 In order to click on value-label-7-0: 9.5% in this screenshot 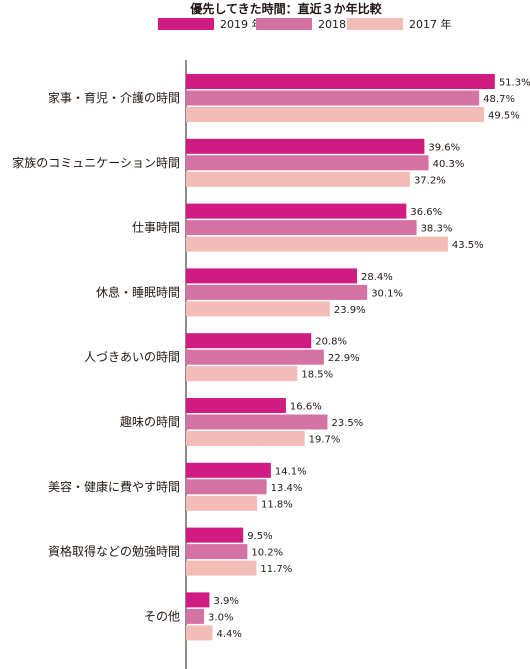, I will do `click(259, 536)`.